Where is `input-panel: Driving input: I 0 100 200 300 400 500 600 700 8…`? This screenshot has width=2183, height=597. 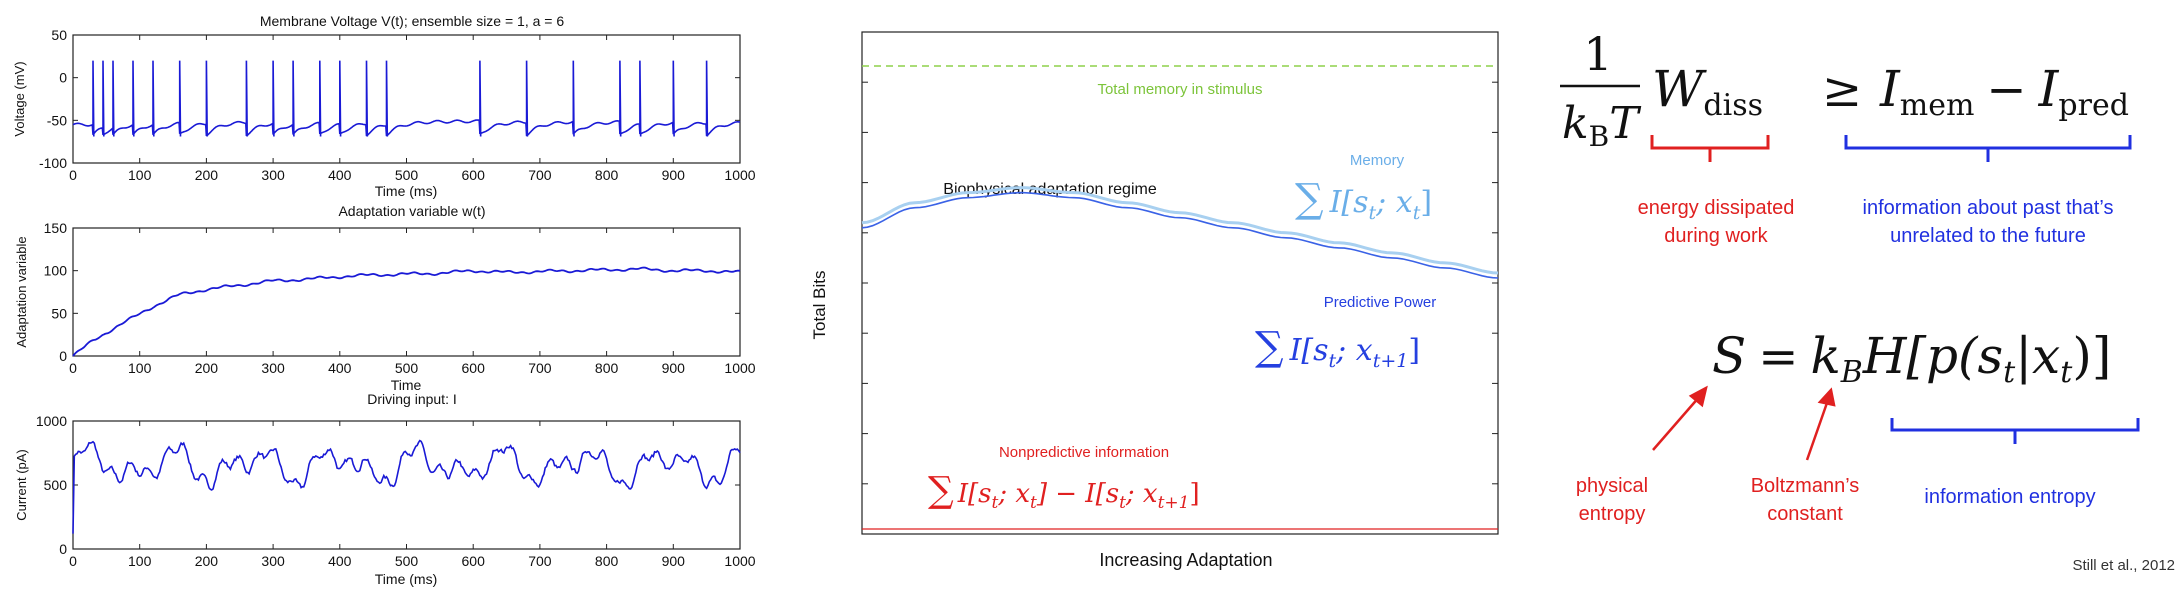
input-panel: Driving input: I 0 100 200 300 400 500 600 700 8… is located at coordinates (385, 489).